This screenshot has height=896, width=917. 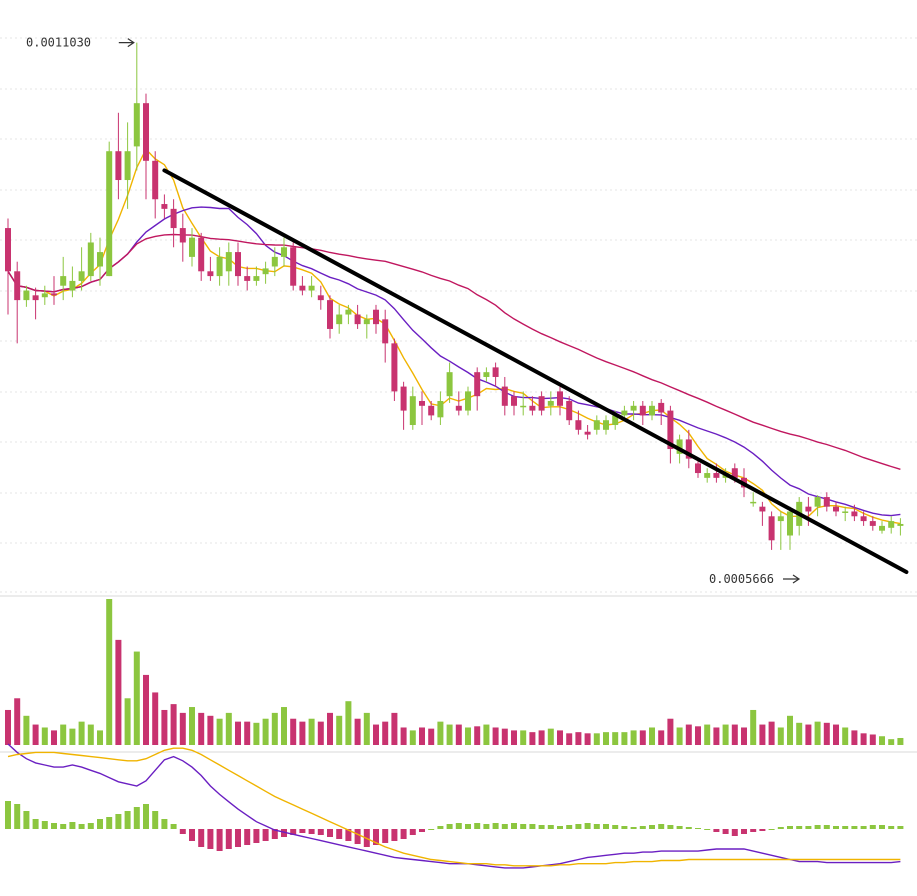 What do you see at coordinates (792, 579) in the screenshot?
I see `low-arrow-icon` at bounding box center [792, 579].